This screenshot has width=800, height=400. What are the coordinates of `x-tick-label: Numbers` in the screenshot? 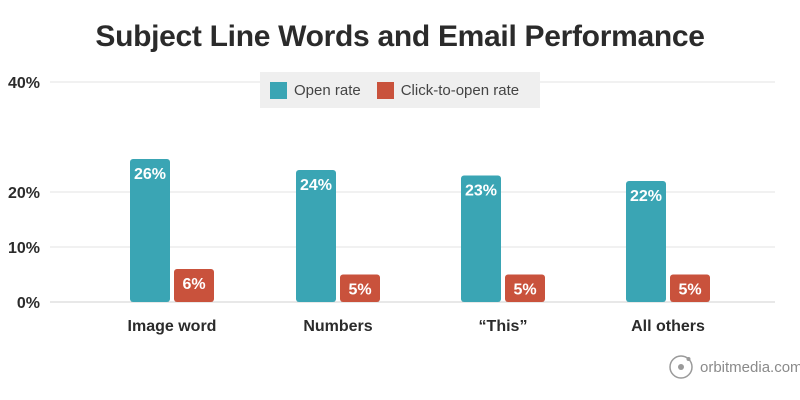 It's located at (337, 326).